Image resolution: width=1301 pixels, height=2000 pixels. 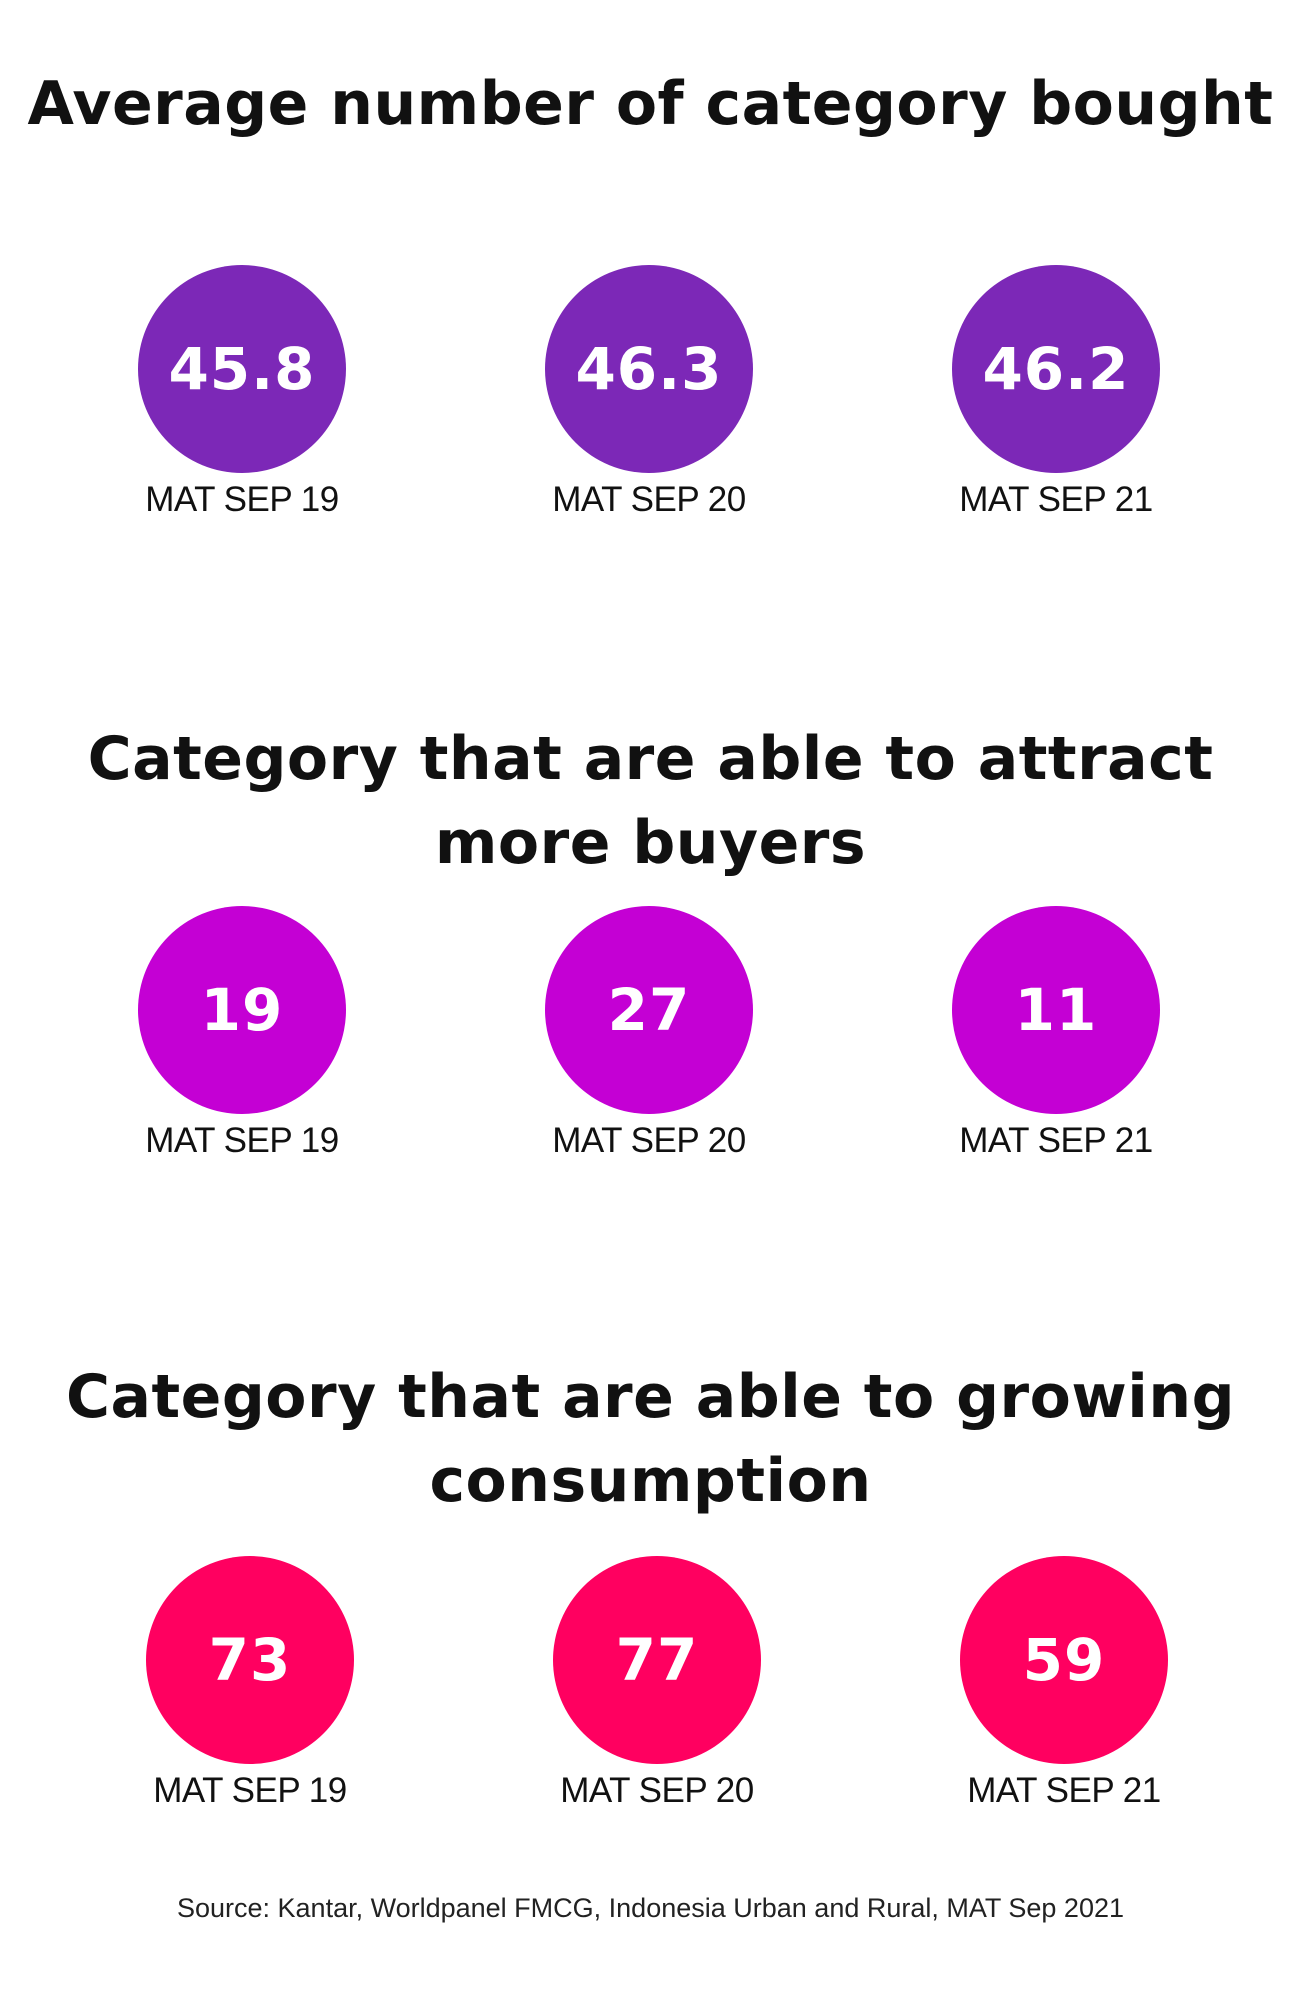 I want to click on stat-circle: 77, so click(x=657, y=1660).